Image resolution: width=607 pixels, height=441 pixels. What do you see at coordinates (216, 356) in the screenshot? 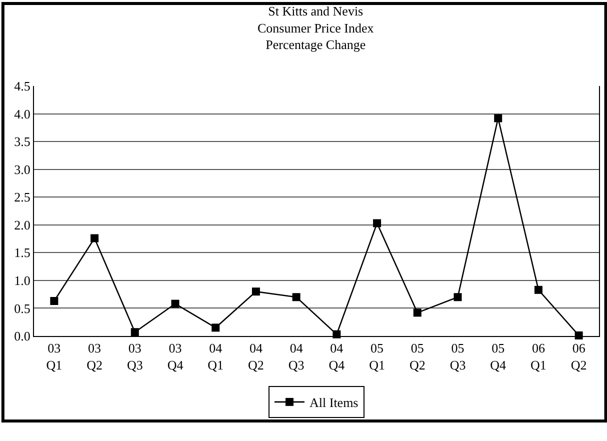
I see `x-tick-label: 04 Q1` at bounding box center [216, 356].